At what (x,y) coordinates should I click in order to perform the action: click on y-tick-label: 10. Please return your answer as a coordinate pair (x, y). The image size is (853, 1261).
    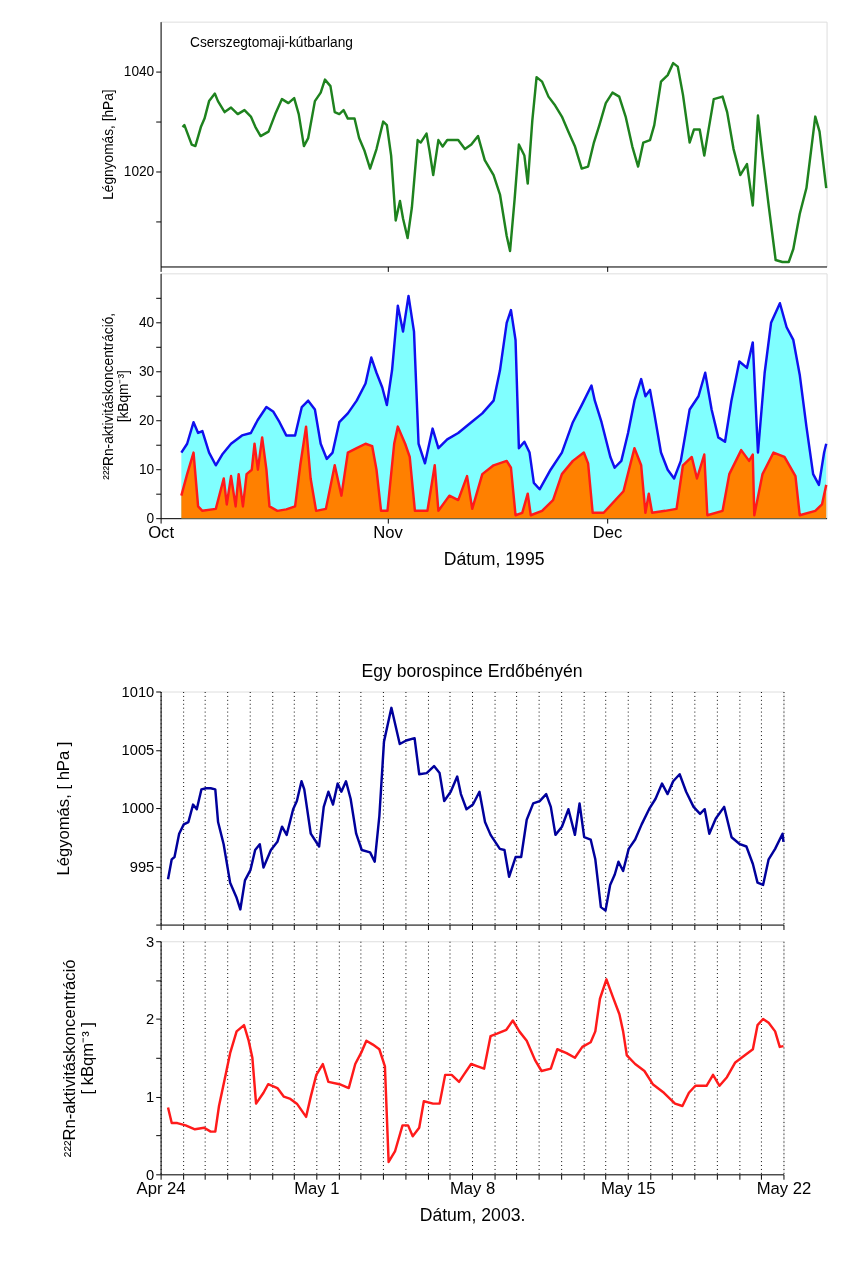
    Looking at the image, I should click on (147, 469).